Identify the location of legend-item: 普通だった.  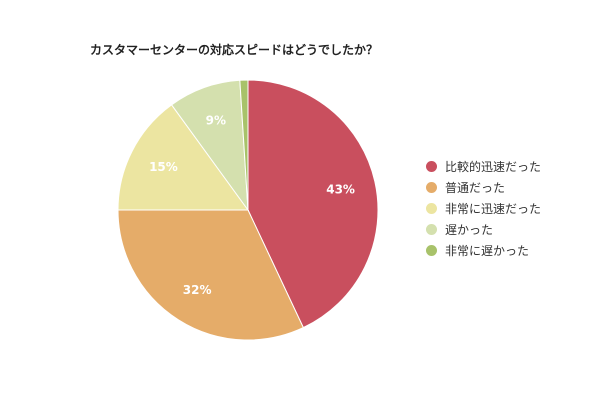
(483, 187).